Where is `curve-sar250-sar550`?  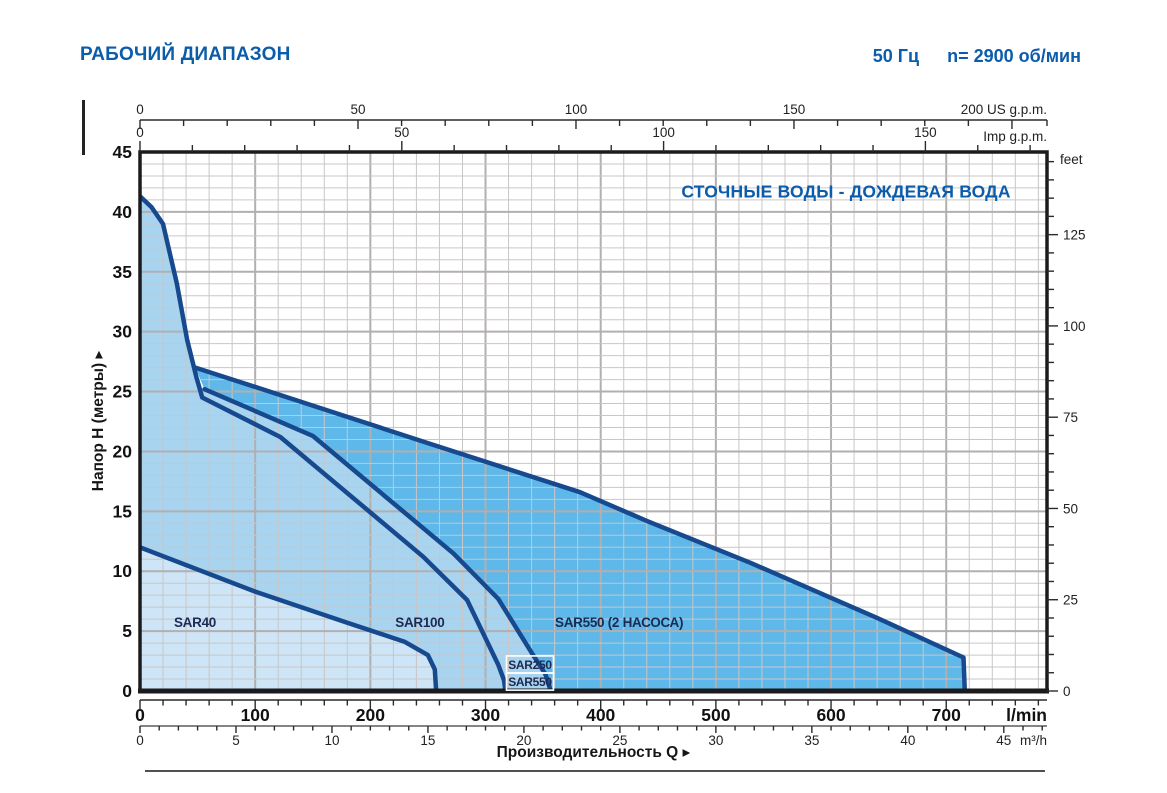
curve-sar250-sar550 is located at coordinates (377, 538).